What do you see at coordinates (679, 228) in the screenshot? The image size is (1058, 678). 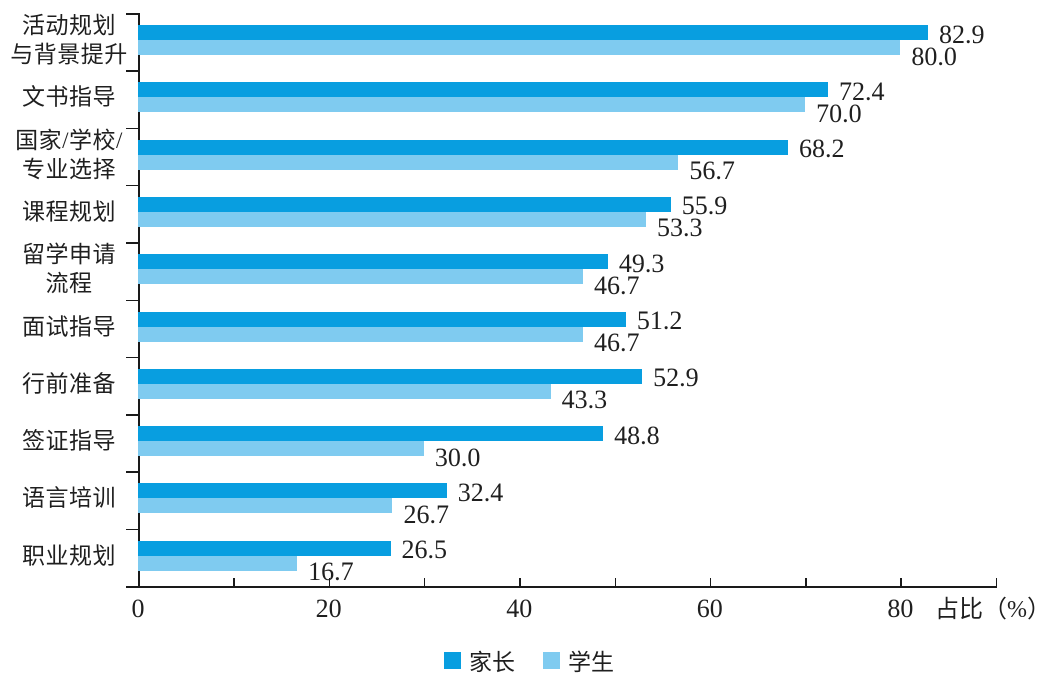 I see `value-label: 53.3` at bounding box center [679, 228].